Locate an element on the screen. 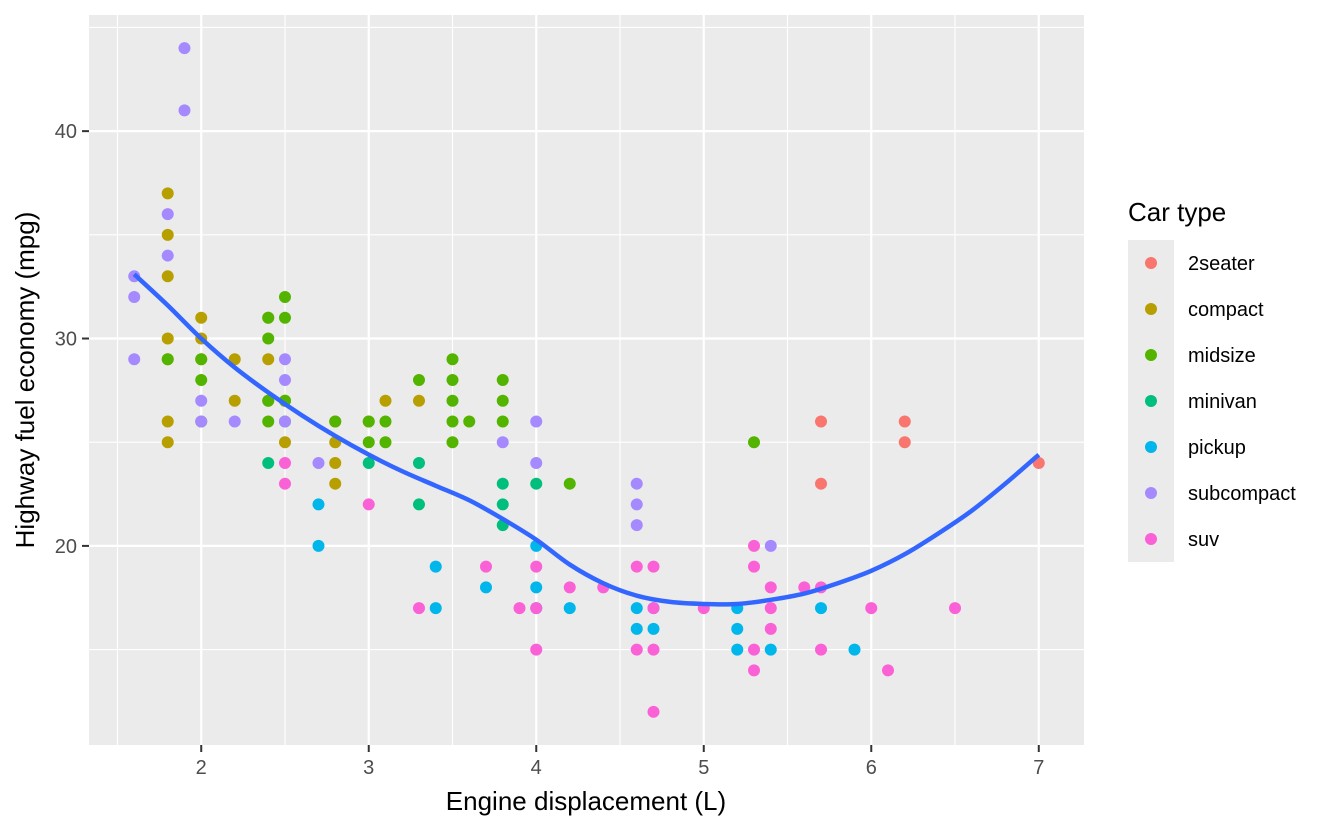 The width and height of the screenshot is (1344, 830). x-tick-label: 7 is located at coordinates (1038, 768).